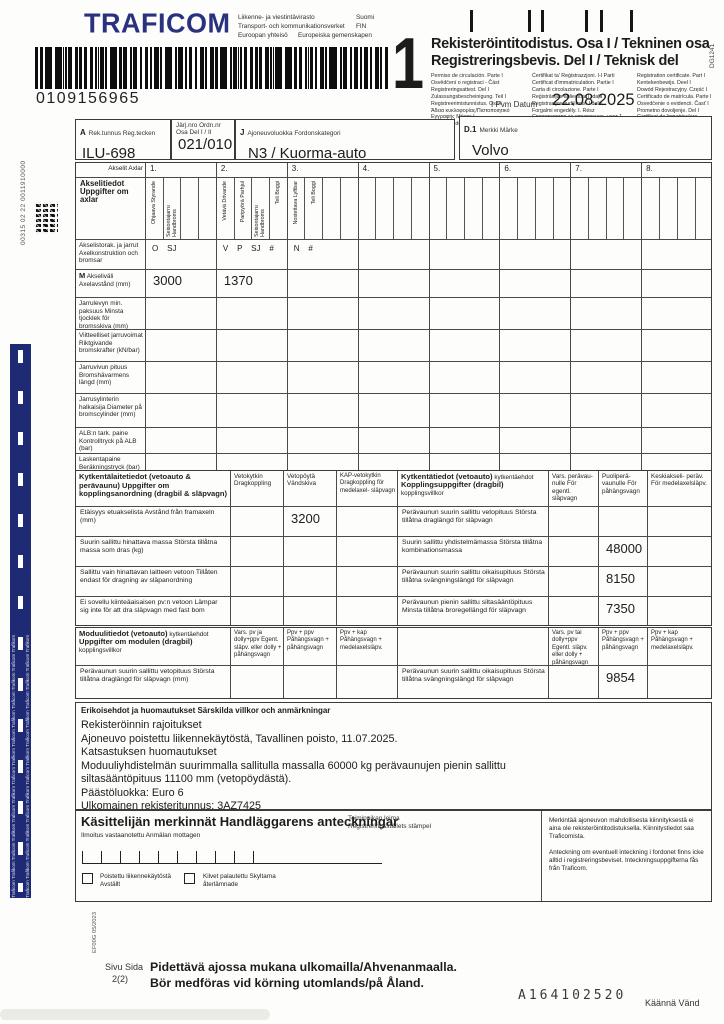 This screenshot has width=724, height=1024. Describe the element at coordinates (239, 880) in the screenshot. I see `plates-returned-checkbox-label: Kilvet palautettu Skyltarna återlämnade` at that location.